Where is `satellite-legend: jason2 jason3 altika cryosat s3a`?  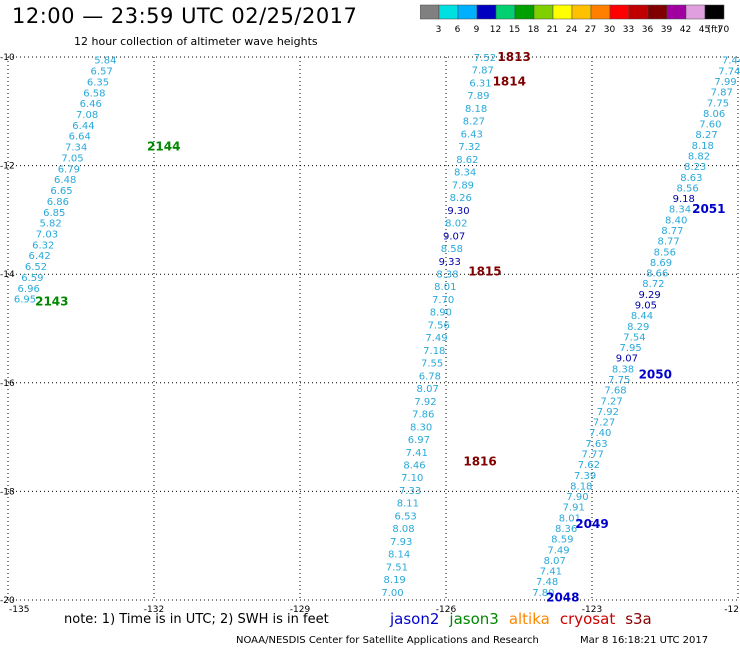 satellite-legend: jason2 jason3 altika cryosat s3a is located at coordinates (526, 619).